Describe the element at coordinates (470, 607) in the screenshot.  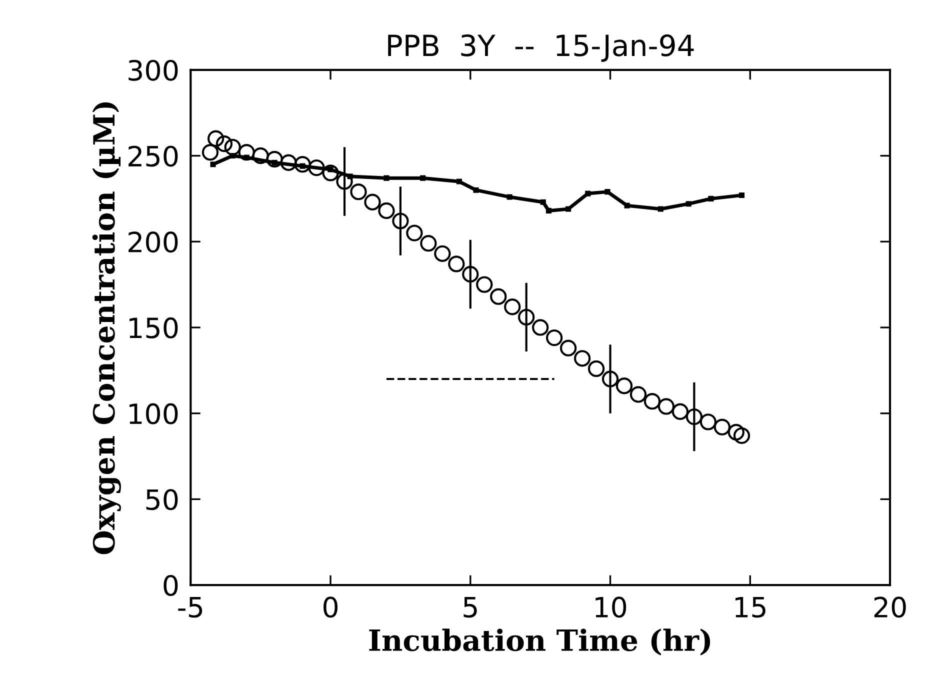
I see `x-tick-label: 5` at that location.